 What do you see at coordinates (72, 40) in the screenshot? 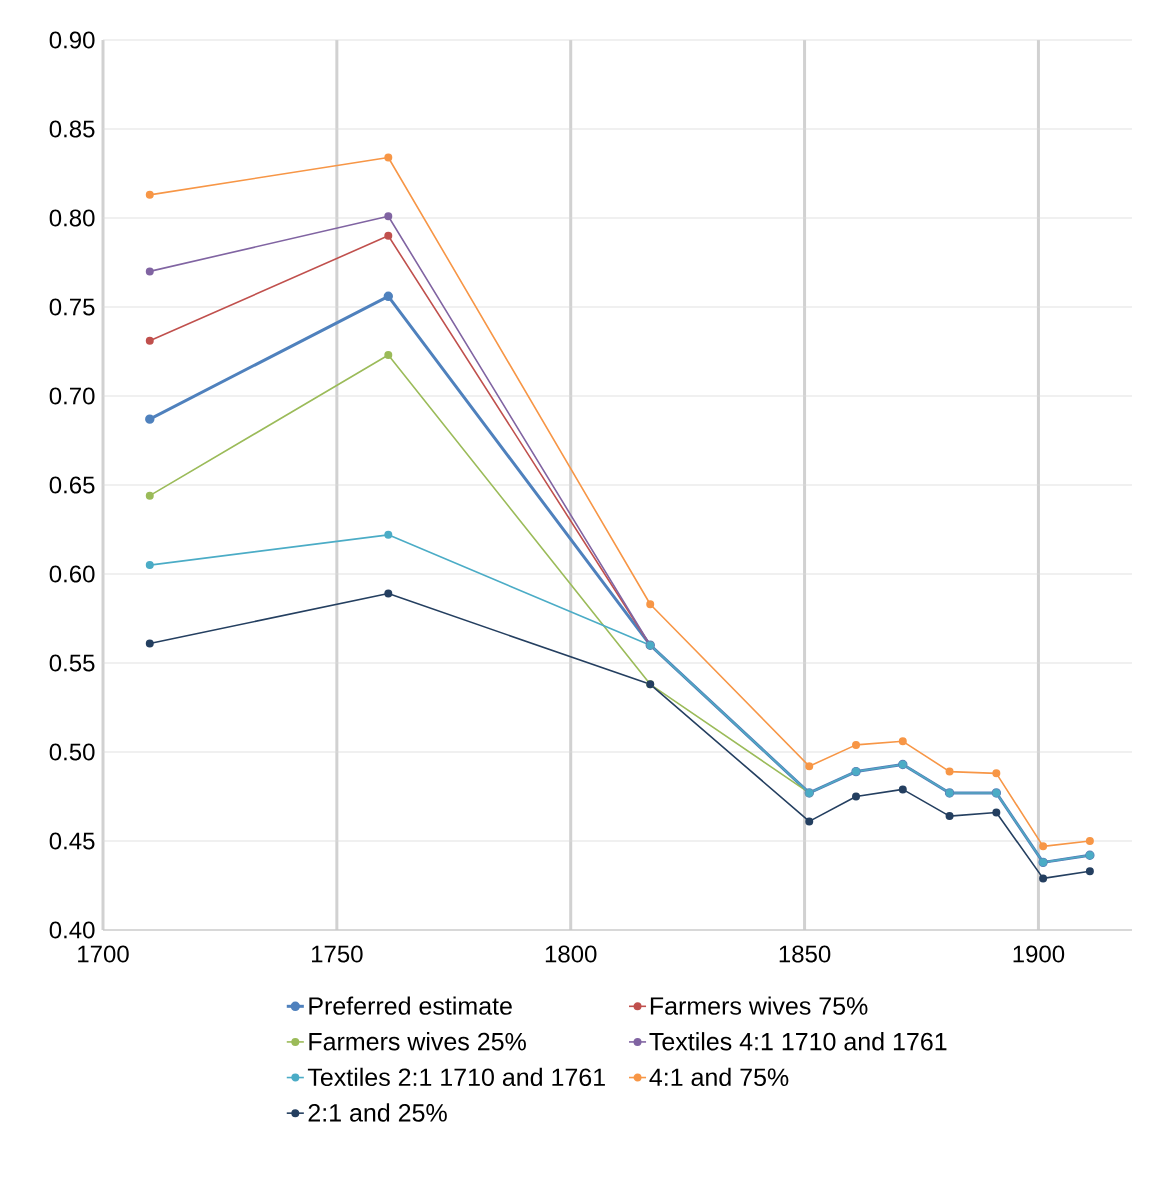
I see `y-tick-label: 0.90` at bounding box center [72, 40].